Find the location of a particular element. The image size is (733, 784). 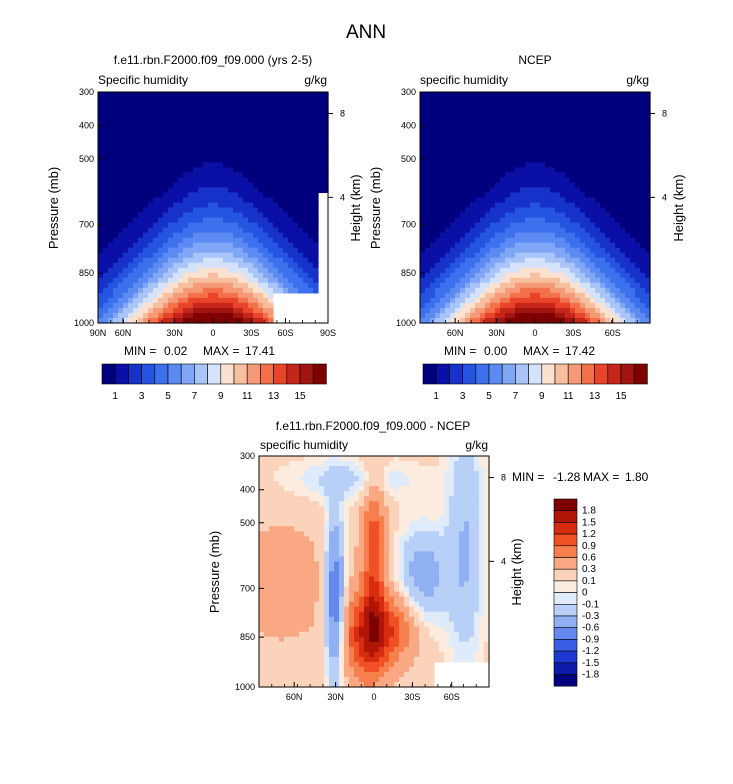

panel-model-min-label: MIN = is located at coordinates (140, 351).